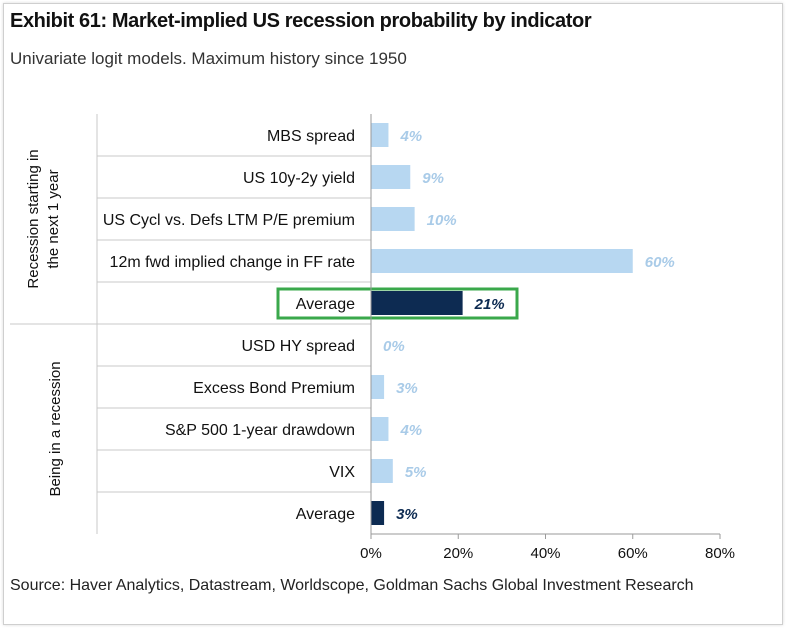 Image resolution: width=786 pixels, height=628 pixels. I want to click on value-label: 21%, so click(489, 304).